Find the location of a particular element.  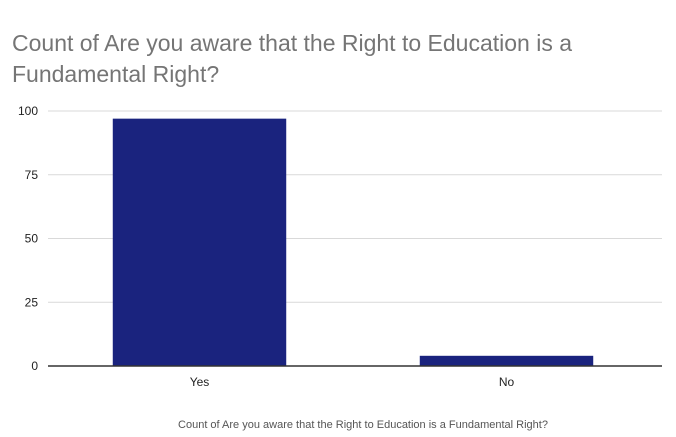

y-axis-ticks: 0 25 50 75 100 is located at coordinates (28, 238).